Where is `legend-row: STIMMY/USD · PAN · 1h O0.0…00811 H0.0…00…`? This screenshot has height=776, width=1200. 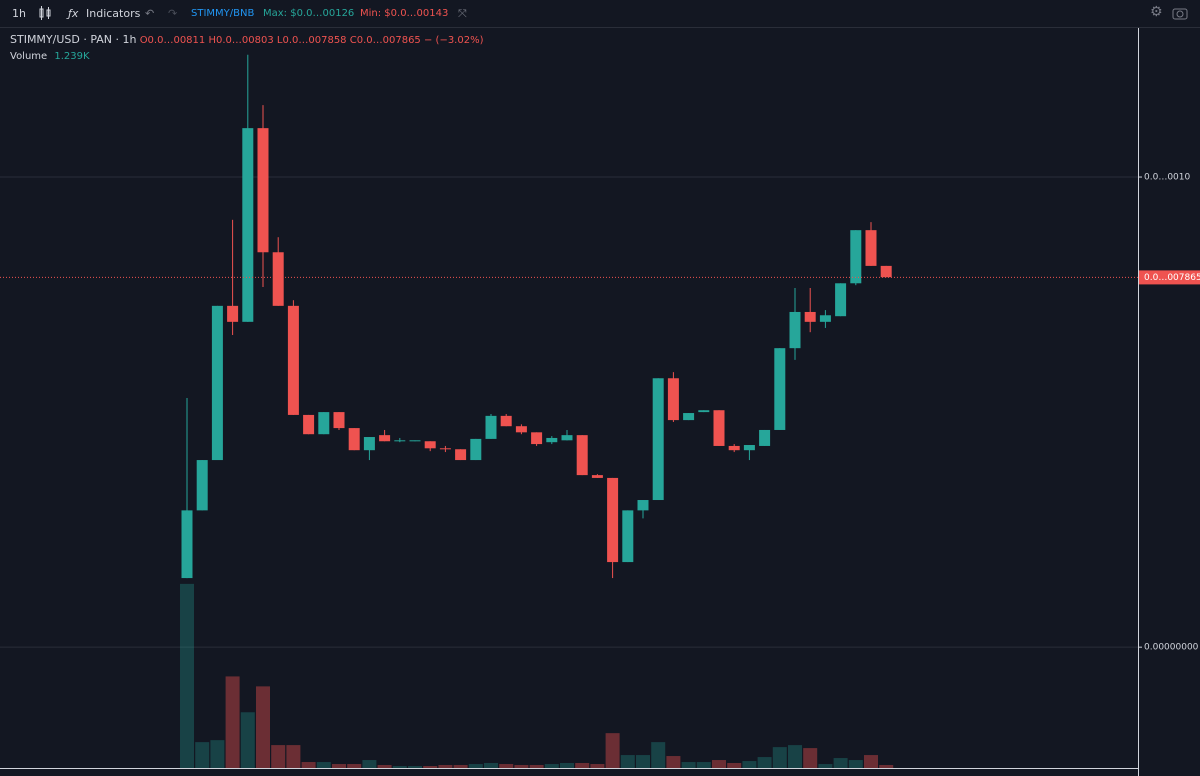 legend-row: STIMMY/USD · PAN · 1h O0.0…00811 H0.0…00… is located at coordinates (247, 39).